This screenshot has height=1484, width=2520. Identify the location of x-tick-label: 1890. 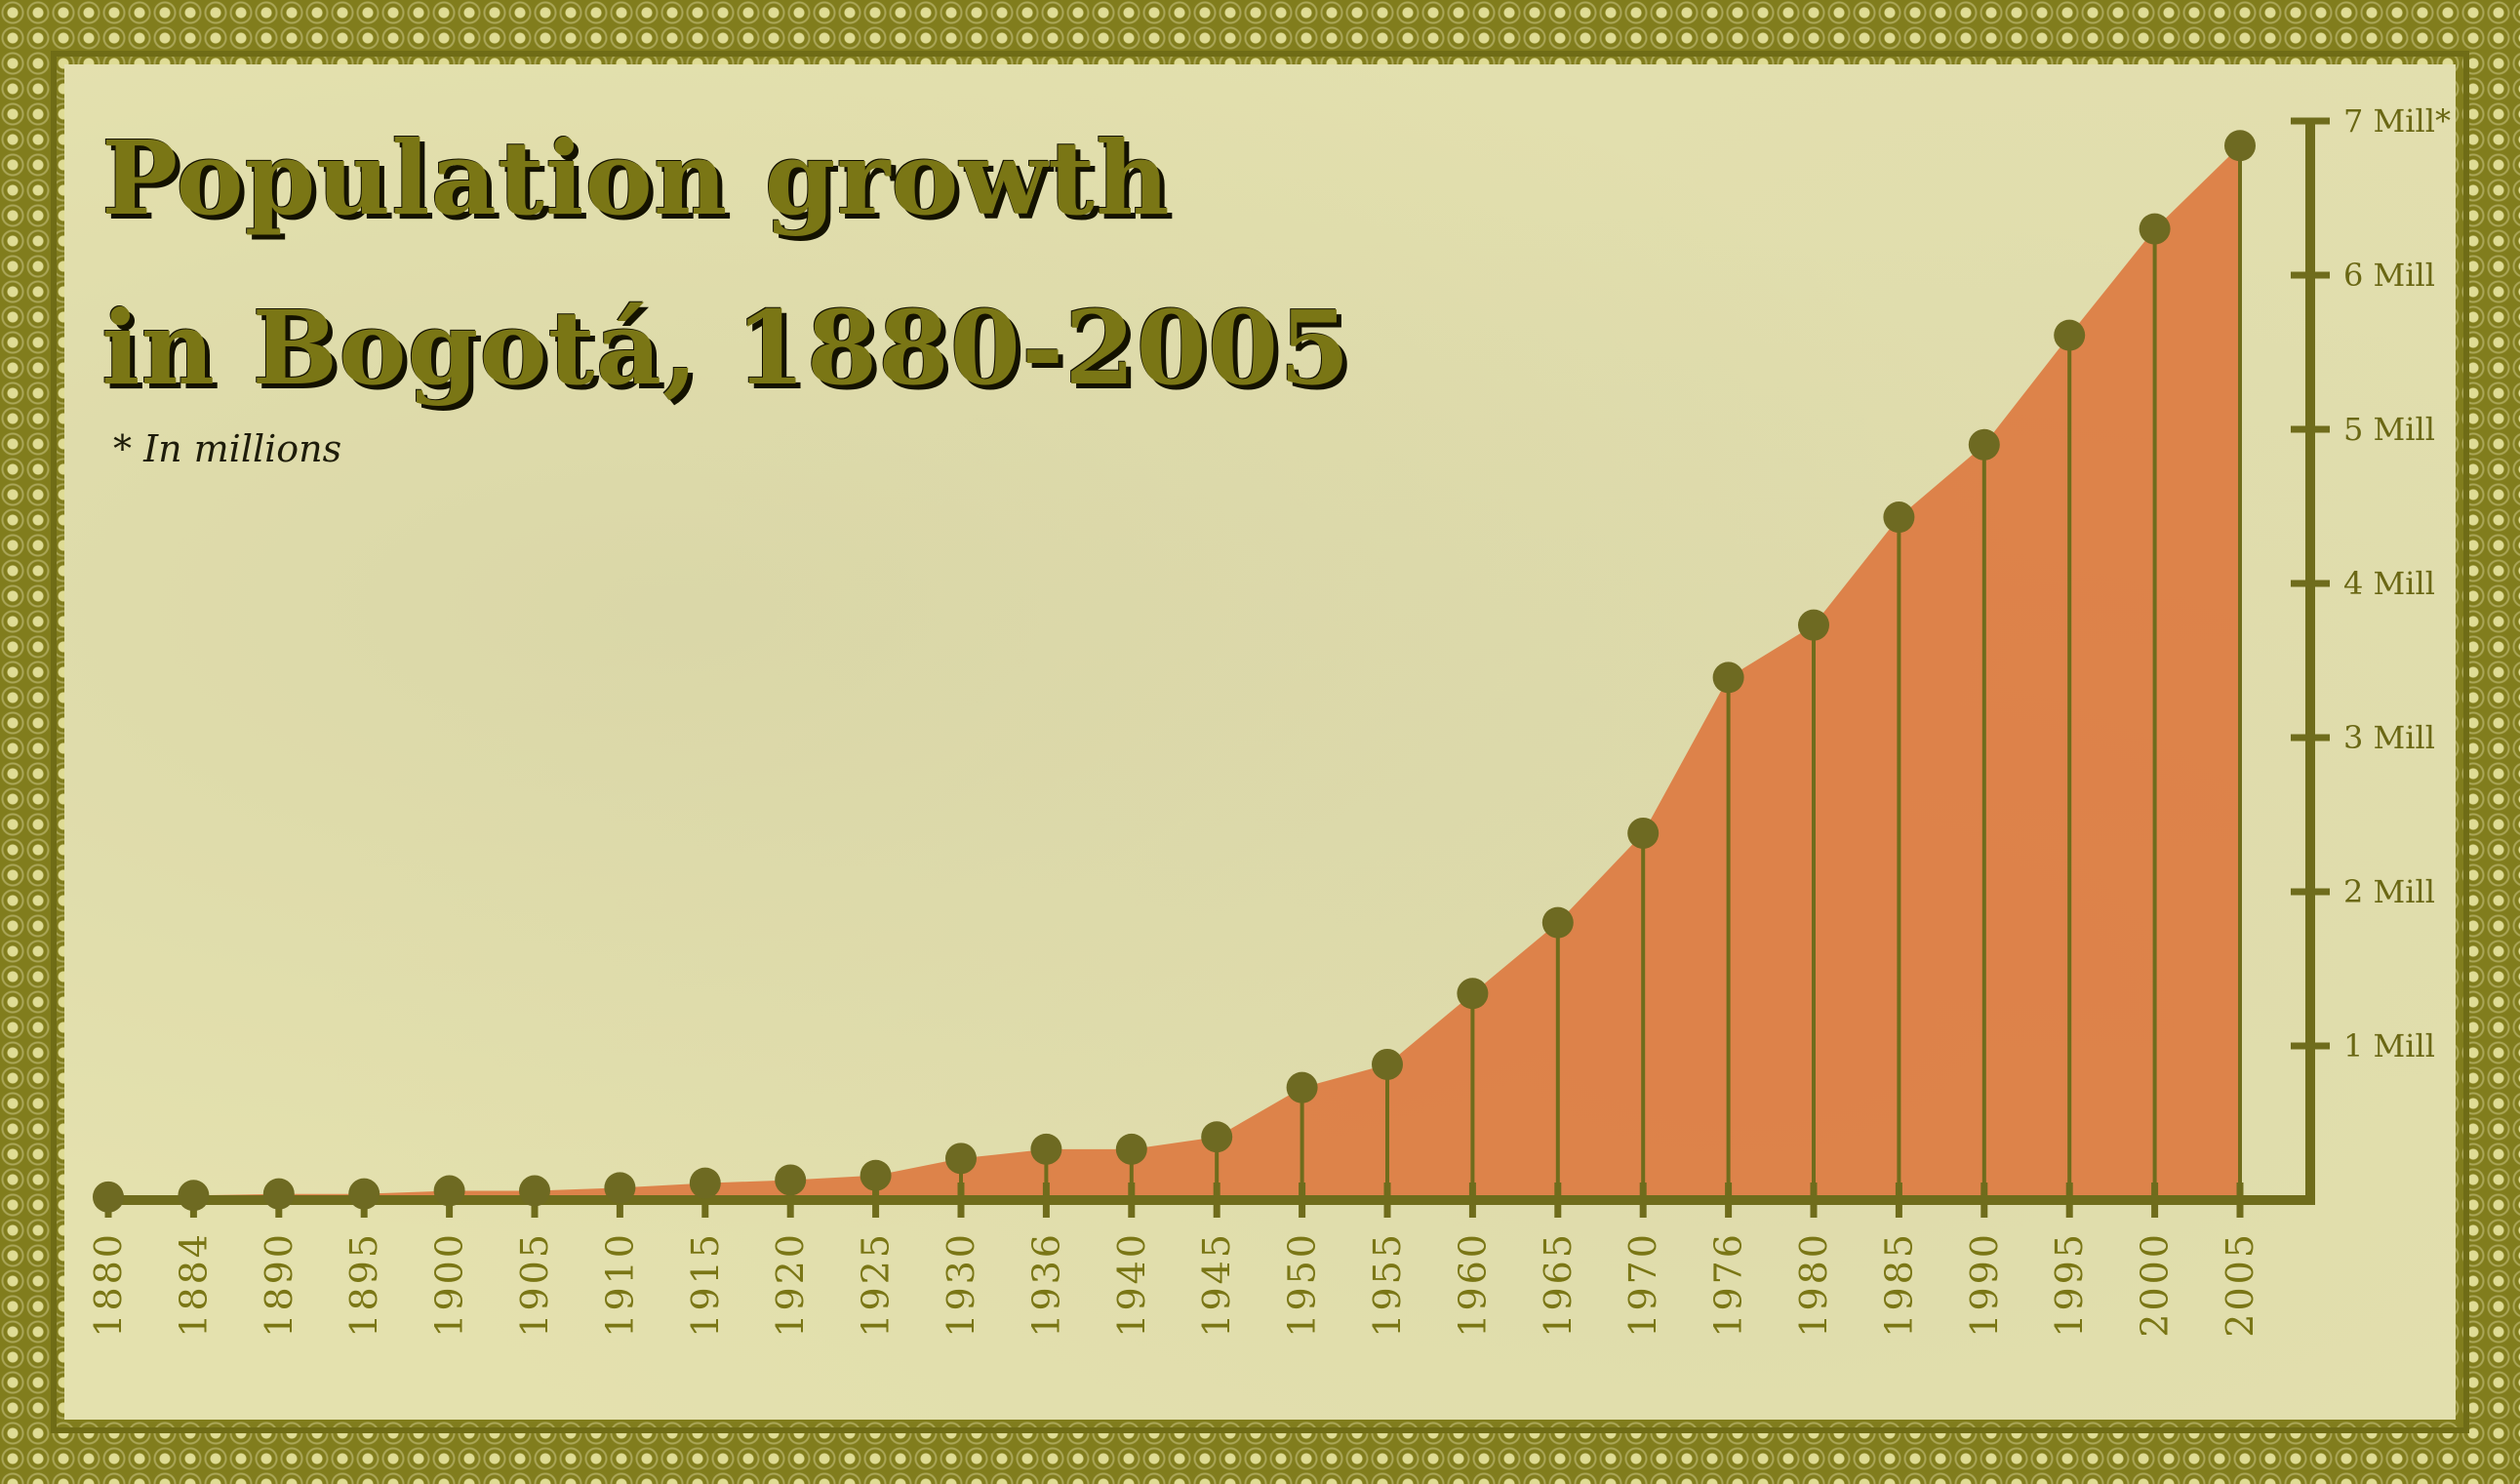
(279, 1284).